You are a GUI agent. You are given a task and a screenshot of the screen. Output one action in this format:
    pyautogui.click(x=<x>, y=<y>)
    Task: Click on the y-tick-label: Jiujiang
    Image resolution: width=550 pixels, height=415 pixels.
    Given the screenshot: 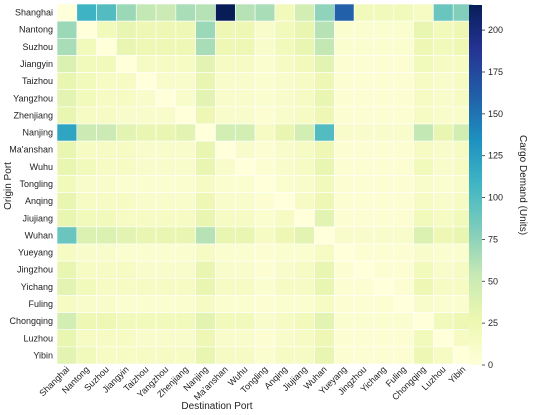 What is the action you would take?
    pyautogui.click(x=37, y=218)
    